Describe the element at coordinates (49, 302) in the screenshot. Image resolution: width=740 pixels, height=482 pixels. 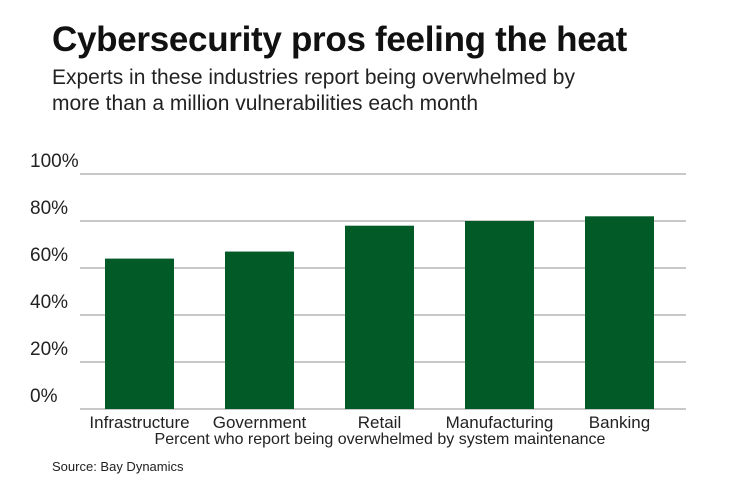
I see `y-tick-label: 40%` at that location.